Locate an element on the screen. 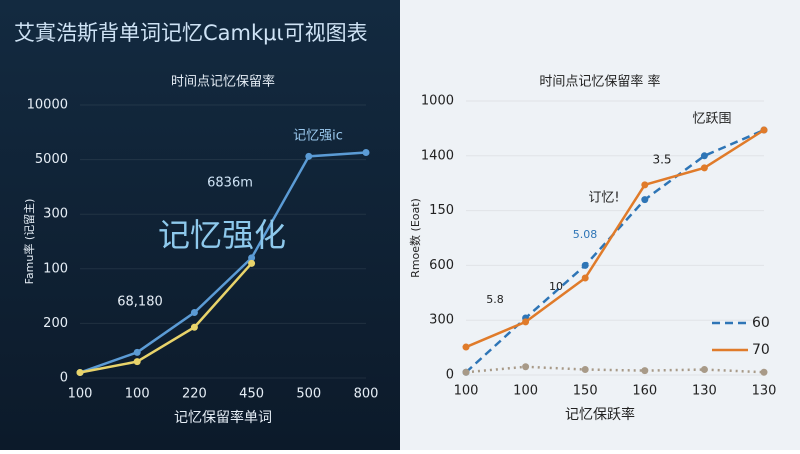  y-tick-label: 5000 is located at coordinates (51, 159).